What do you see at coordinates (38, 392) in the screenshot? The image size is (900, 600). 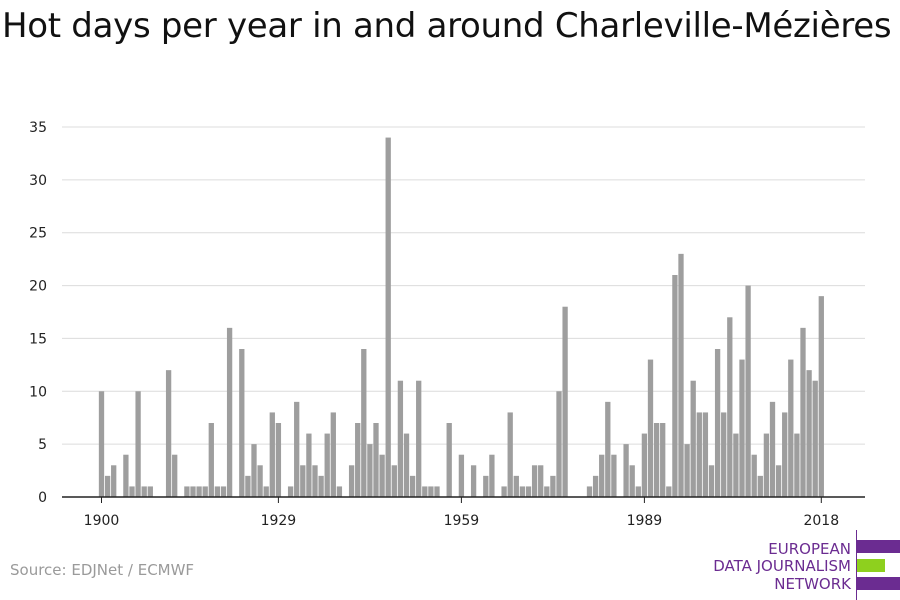 I see `y-tick-label: 10` at bounding box center [38, 392].